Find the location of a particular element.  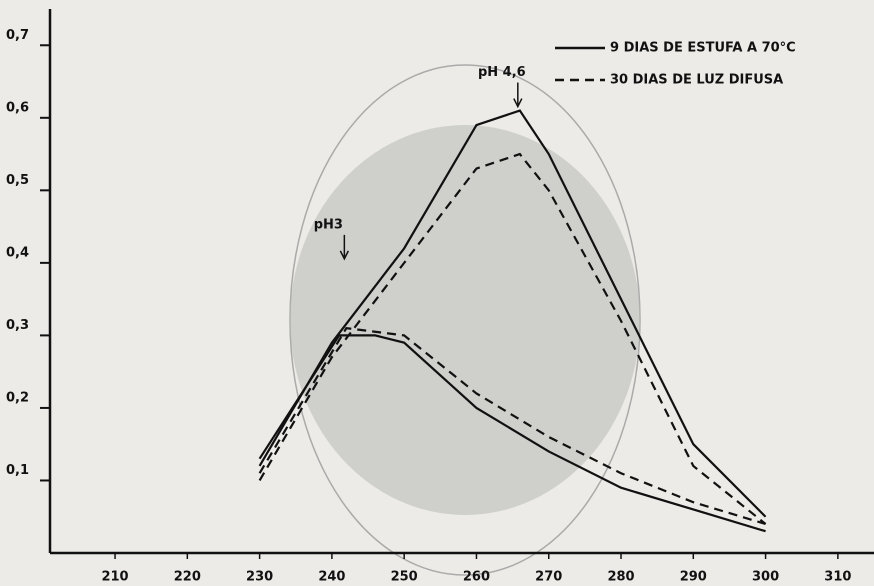

annotation: pH 4,6 is located at coordinates (502, 72).